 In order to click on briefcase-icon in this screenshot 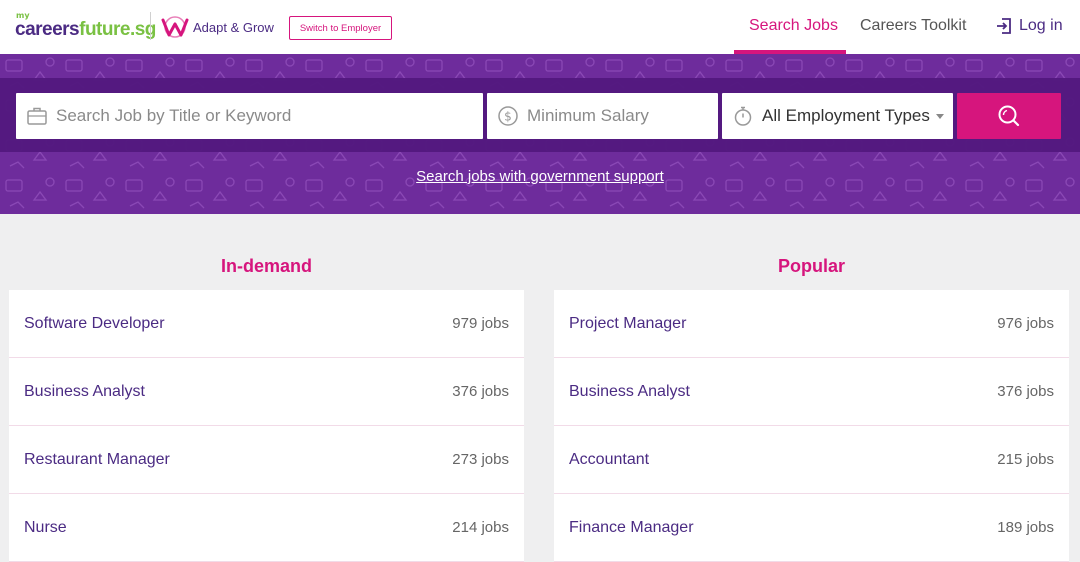, I will do `click(37, 116)`.